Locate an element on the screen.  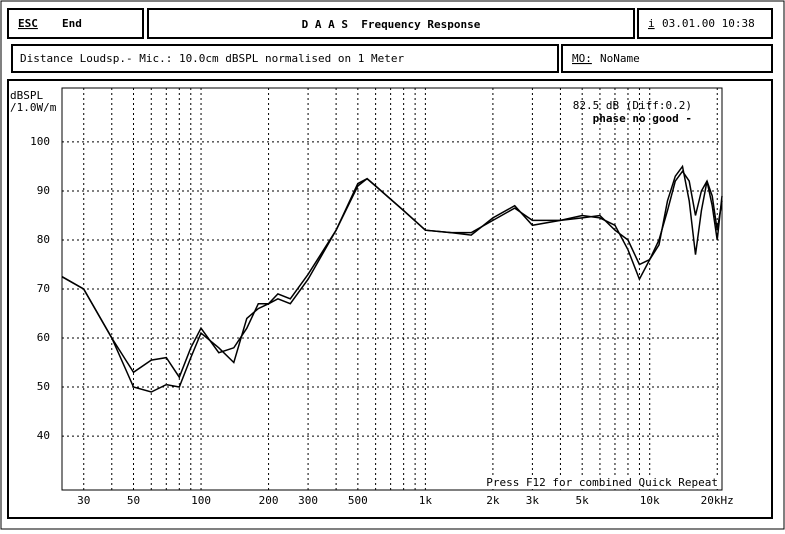
mo-box is located at coordinates (667, 58).